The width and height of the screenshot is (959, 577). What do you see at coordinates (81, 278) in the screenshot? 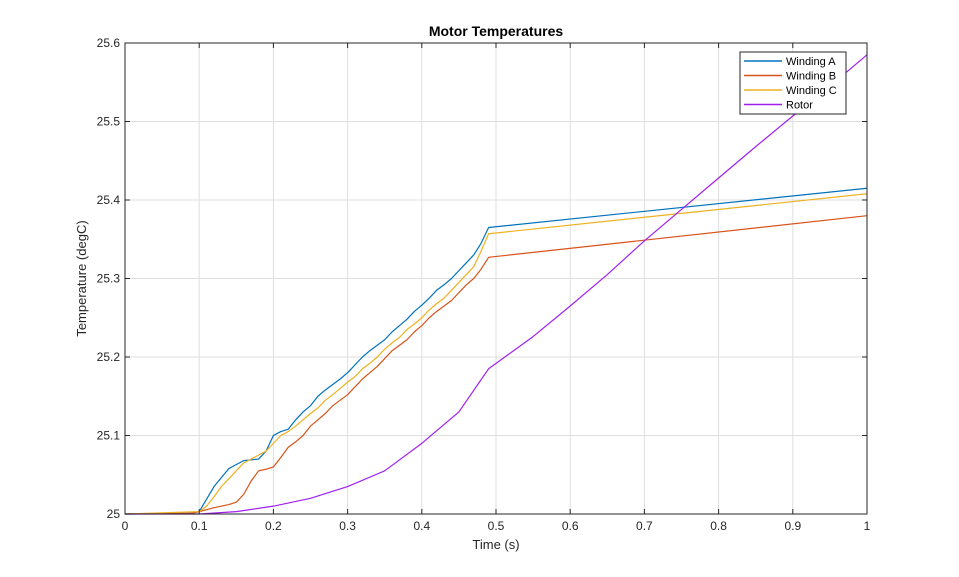
I see `y-axis-label: Temperature (degC)` at bounding box center [81, 278].